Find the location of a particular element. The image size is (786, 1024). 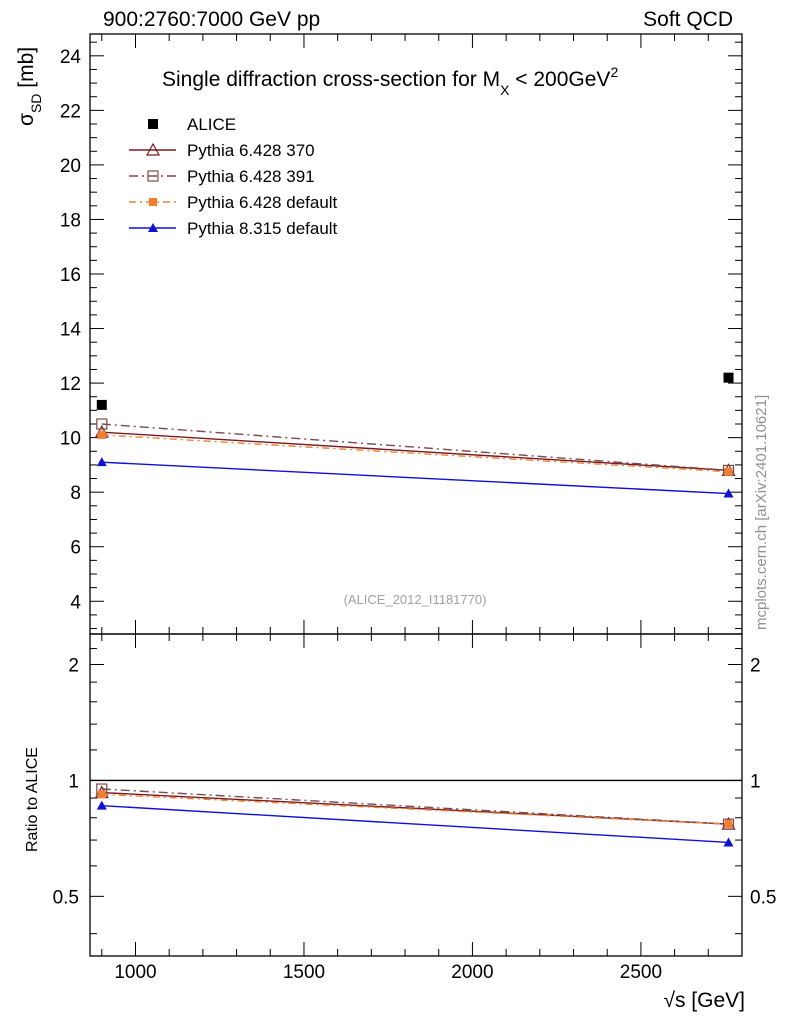

ratio-y-tick-label: 1 is located at coordinates (73, 781).